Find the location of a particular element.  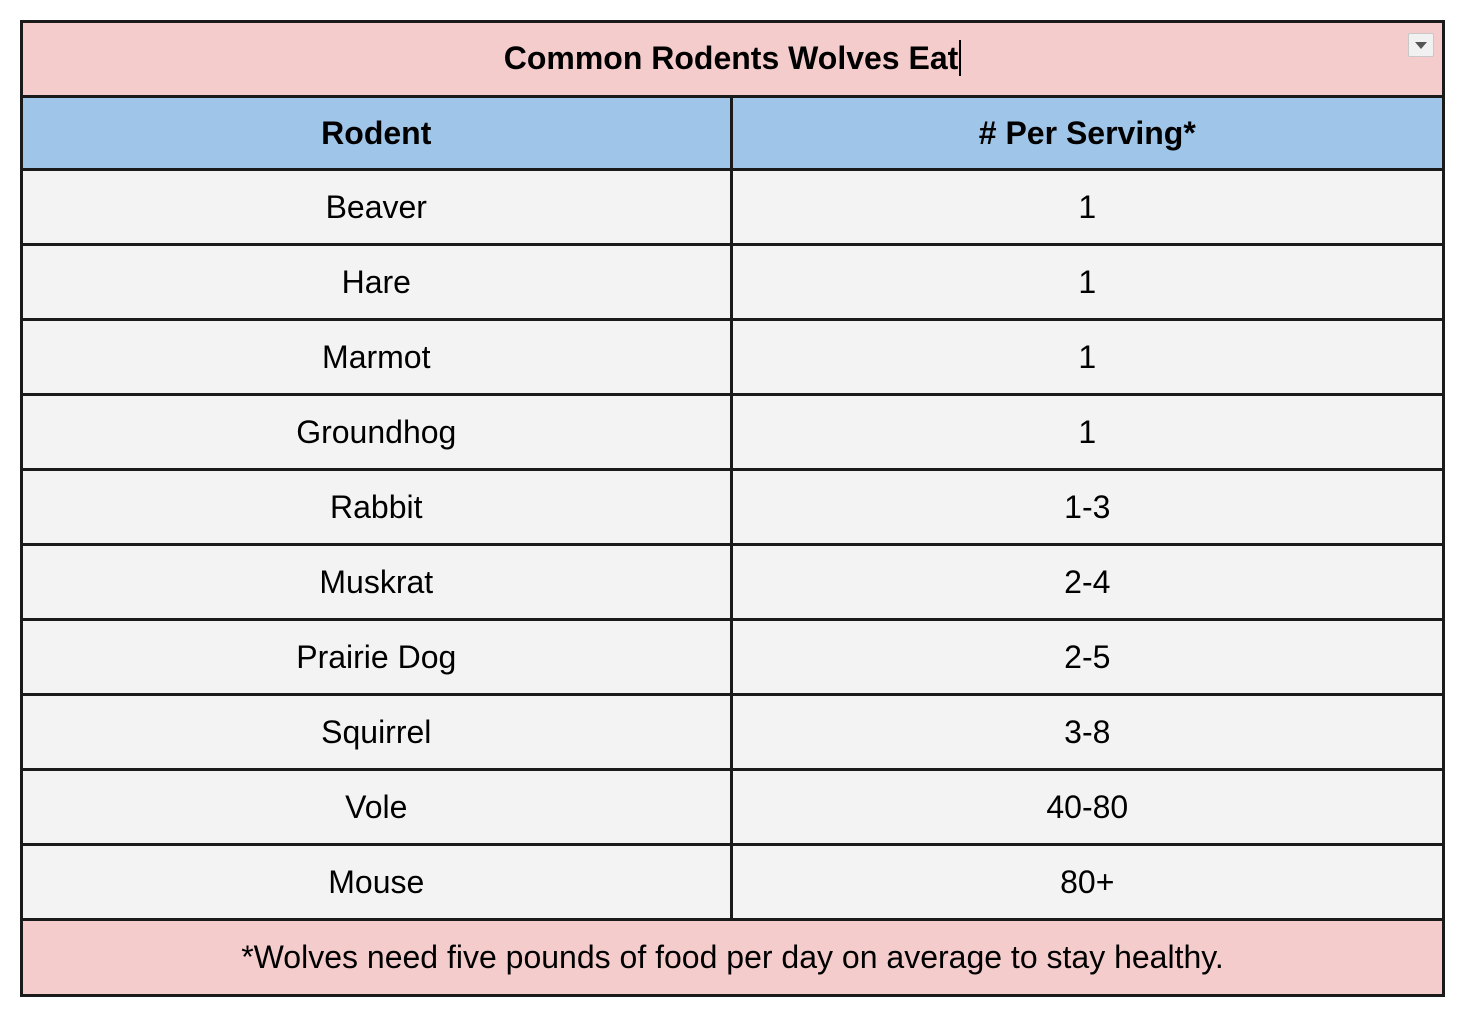

header-row: Rodent # Per Serving* is located at coordinates (733, 133).